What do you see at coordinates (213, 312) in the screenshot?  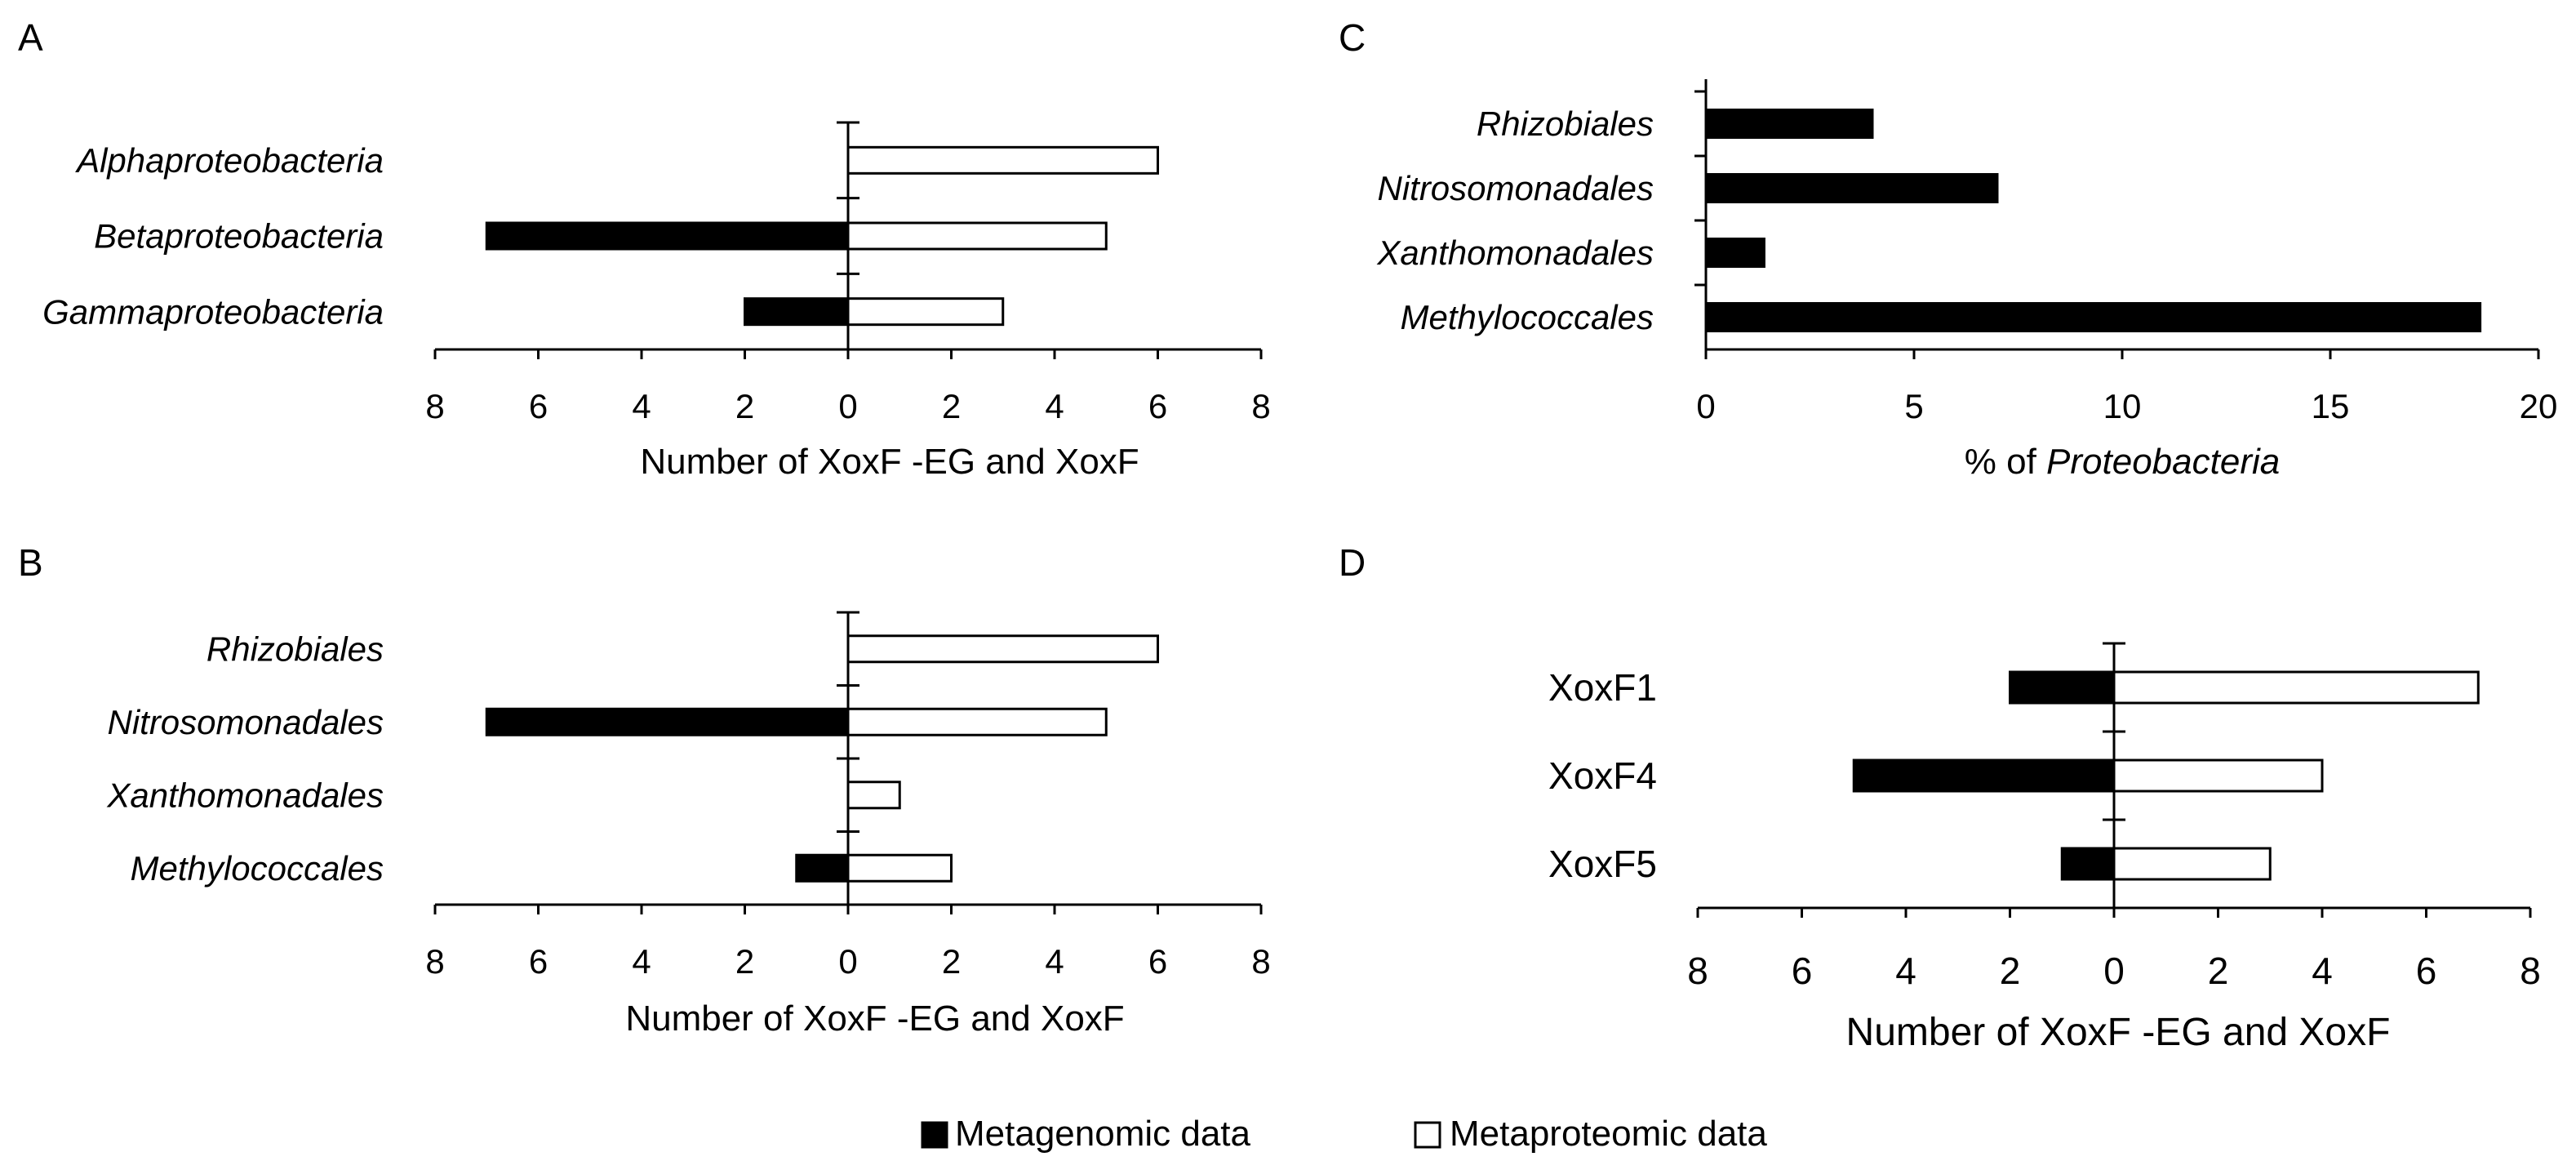 I see `category-label: Gammaproteobacteria` at bounding box center [213, 312].